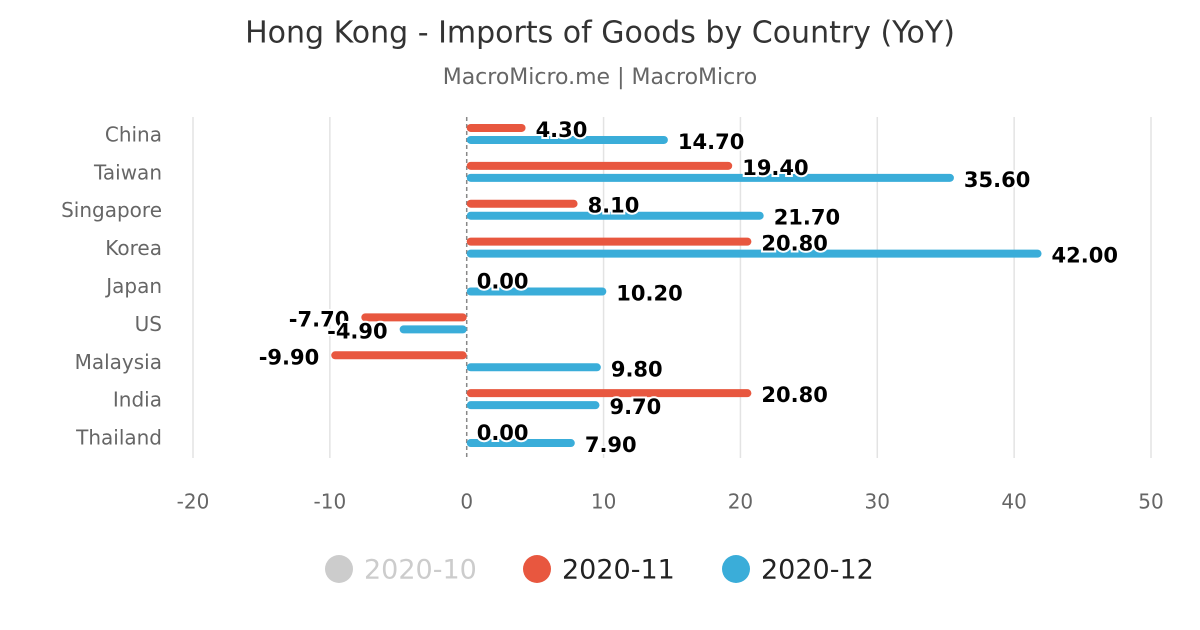  I want to click on value-label: 9.70, so click(635, 407).